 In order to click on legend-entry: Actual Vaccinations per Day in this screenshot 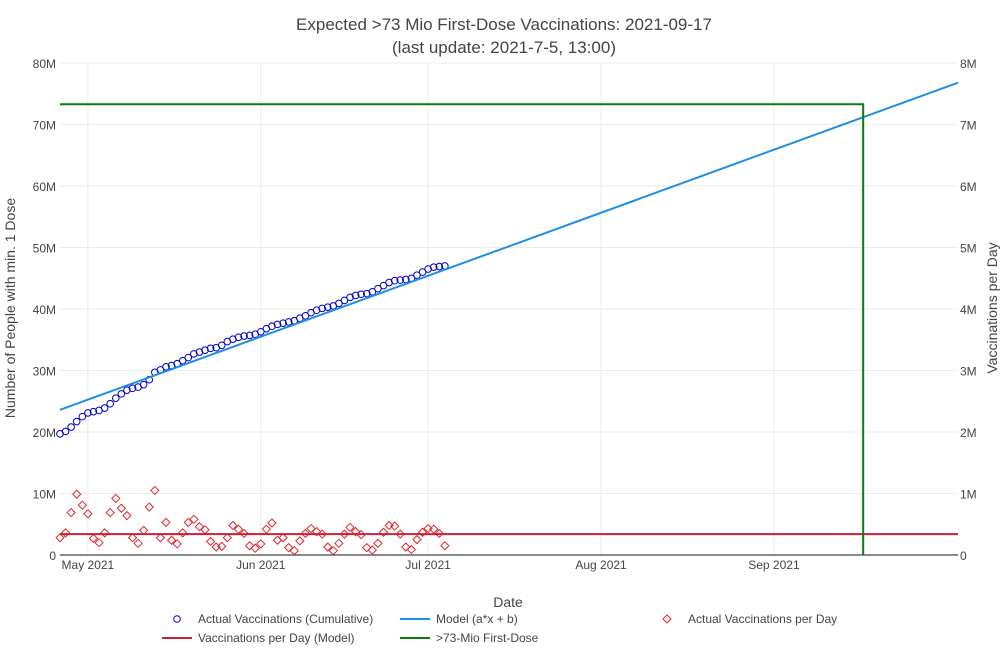, I will do `click(749, 619)`.